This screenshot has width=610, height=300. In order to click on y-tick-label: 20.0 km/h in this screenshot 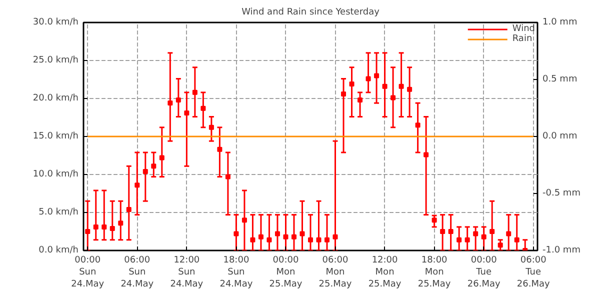, I will do `click(55, 99)`.